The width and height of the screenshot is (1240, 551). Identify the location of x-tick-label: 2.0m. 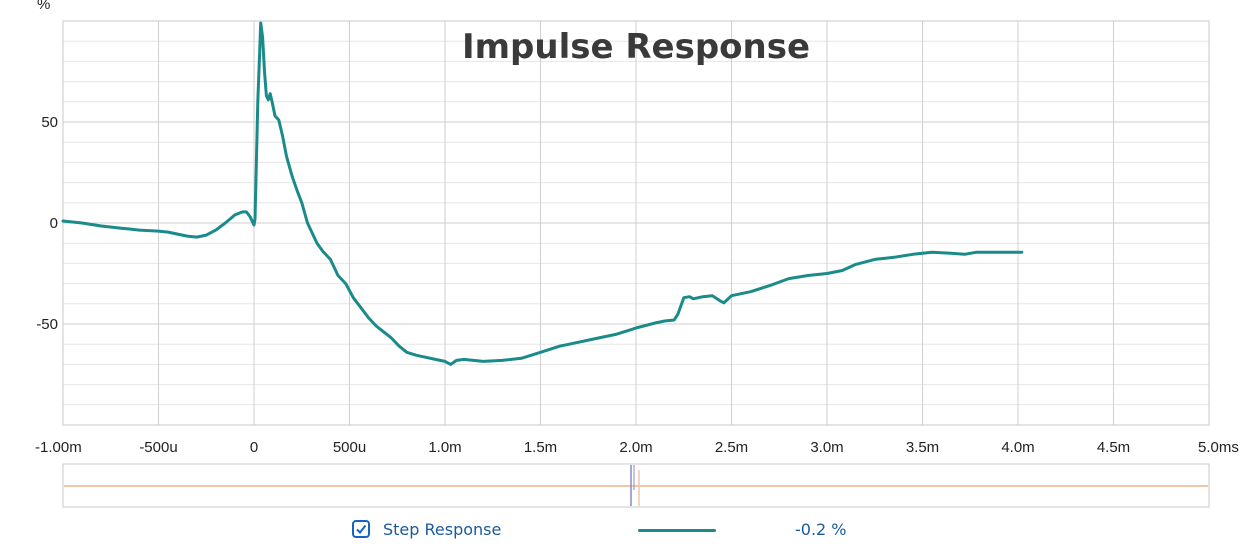
(635, 447).